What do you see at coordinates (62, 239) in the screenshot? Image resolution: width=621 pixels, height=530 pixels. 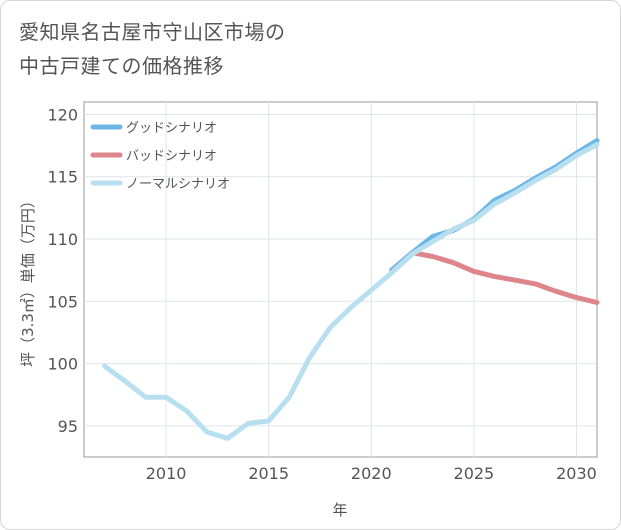 I see `y-tick-110: 110` at bounding box center [62, 239].